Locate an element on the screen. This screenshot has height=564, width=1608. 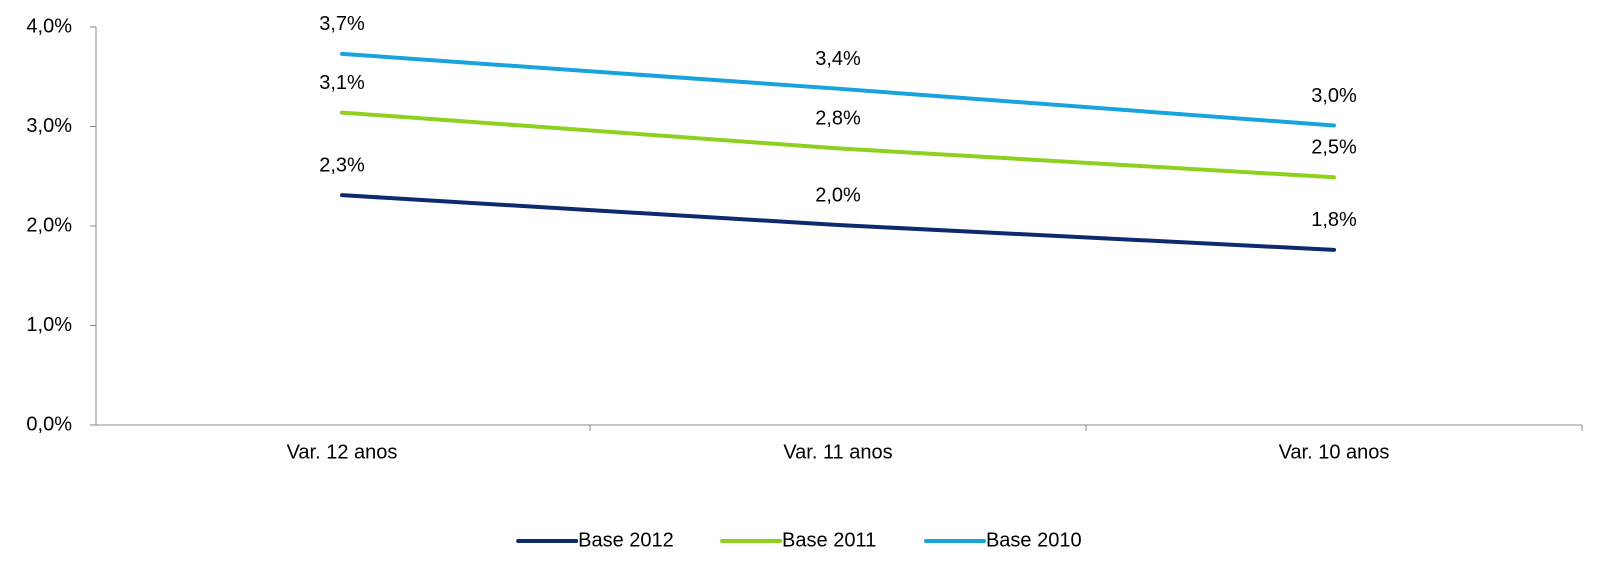
data-label: 3,1% is located at coordinates (342, 83).